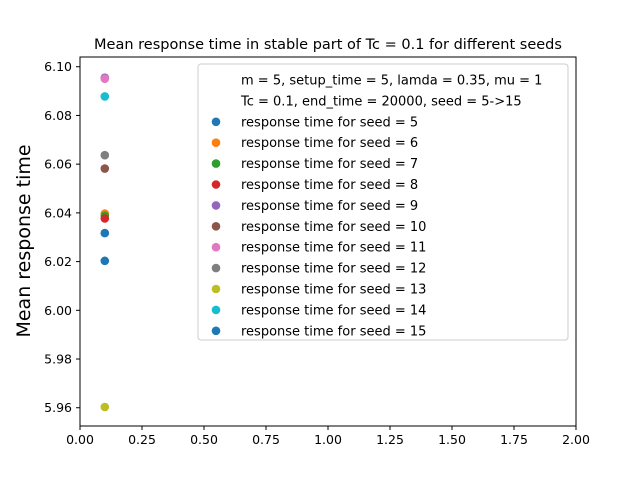 This screenshot has height=481, width=640. Describe the element at coordinates (58, 66) in the screenshot. I see `y-tick-label: 6.10` at that location.